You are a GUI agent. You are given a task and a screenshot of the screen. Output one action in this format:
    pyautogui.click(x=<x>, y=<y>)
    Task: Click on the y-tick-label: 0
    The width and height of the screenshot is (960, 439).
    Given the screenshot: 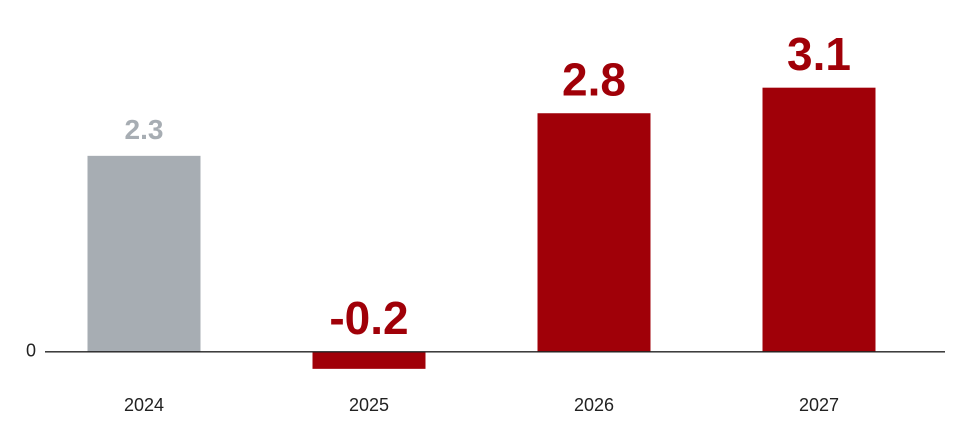 What is the action you would take?
    pyautogui.click(x=31, y=351)
    